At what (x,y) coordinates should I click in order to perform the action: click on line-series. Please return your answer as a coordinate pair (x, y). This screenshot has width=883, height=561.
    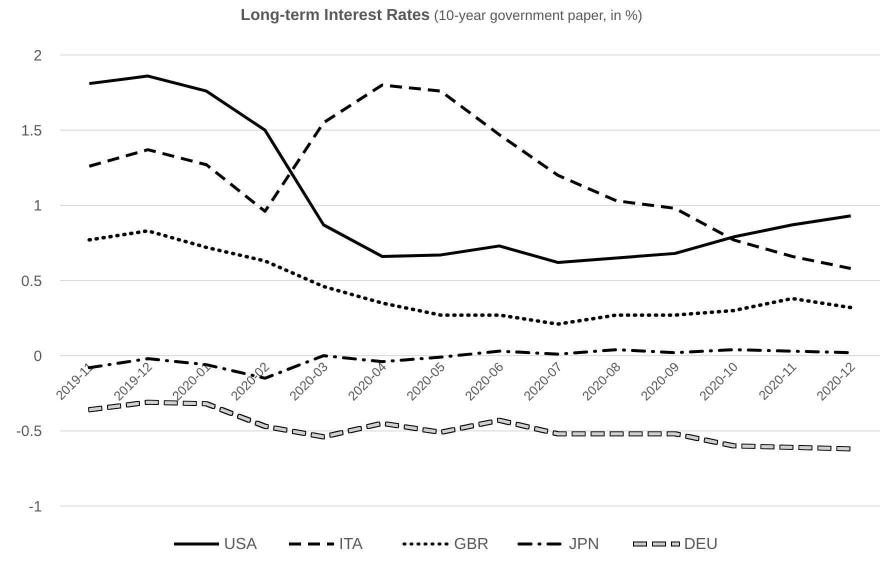
    Looking at the image, I should click on (470, 277).